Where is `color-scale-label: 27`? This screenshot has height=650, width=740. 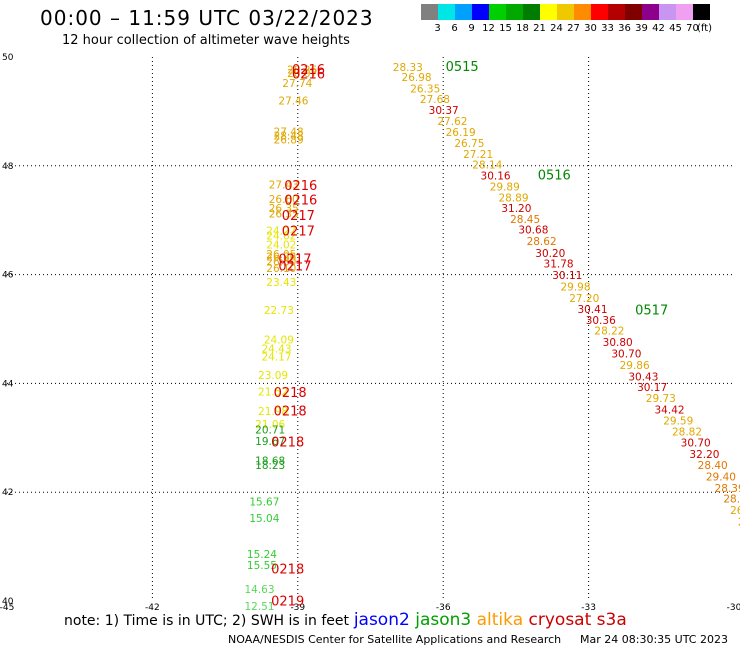 color-scale-label: 27 is located at coordinates (573, 28).